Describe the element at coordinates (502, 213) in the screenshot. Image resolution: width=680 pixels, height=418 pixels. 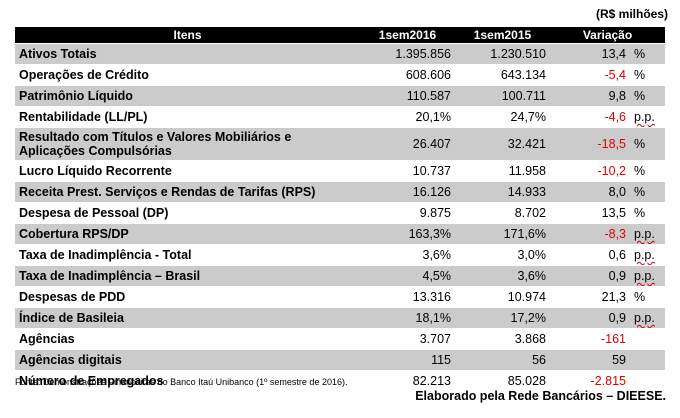
I see `value-1sem2015: 8.702` at that location.